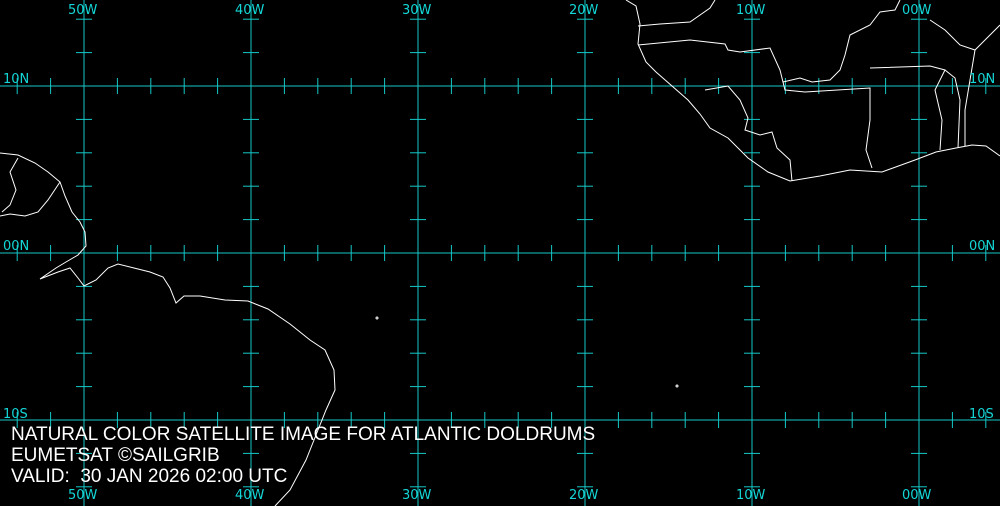 The height and width of the screenshot is (506, 1000). Describe the element at coordinates (917, 10) in the screenshot. I see `lon-label-top: 00W` at that location.